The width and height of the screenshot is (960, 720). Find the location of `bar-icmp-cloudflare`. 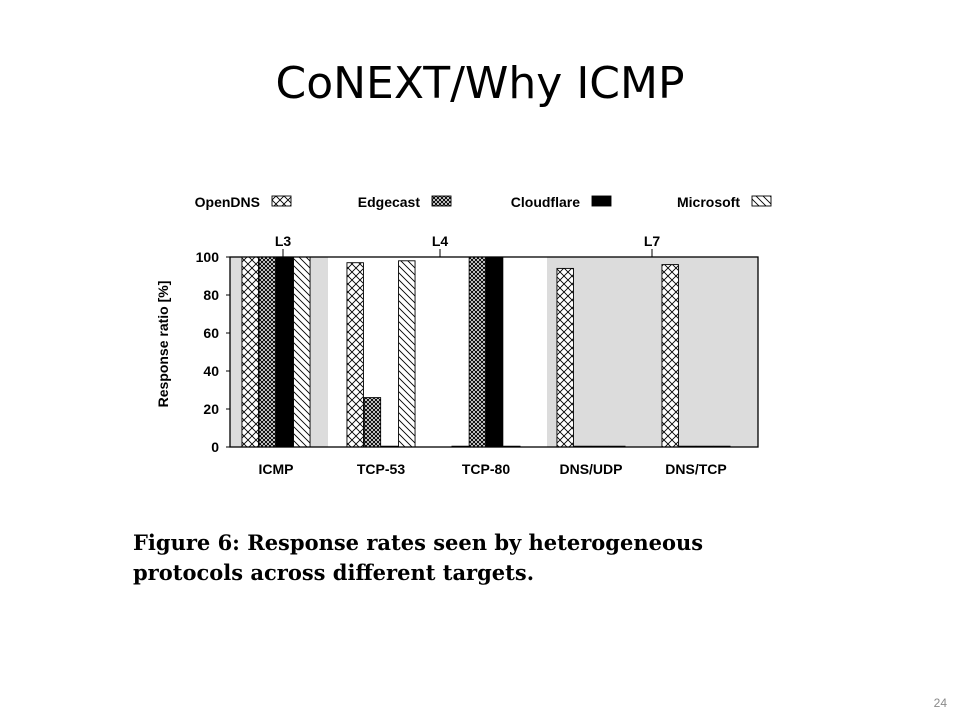

bar-icmp-cloudflare is located at coordinates (284, 352).